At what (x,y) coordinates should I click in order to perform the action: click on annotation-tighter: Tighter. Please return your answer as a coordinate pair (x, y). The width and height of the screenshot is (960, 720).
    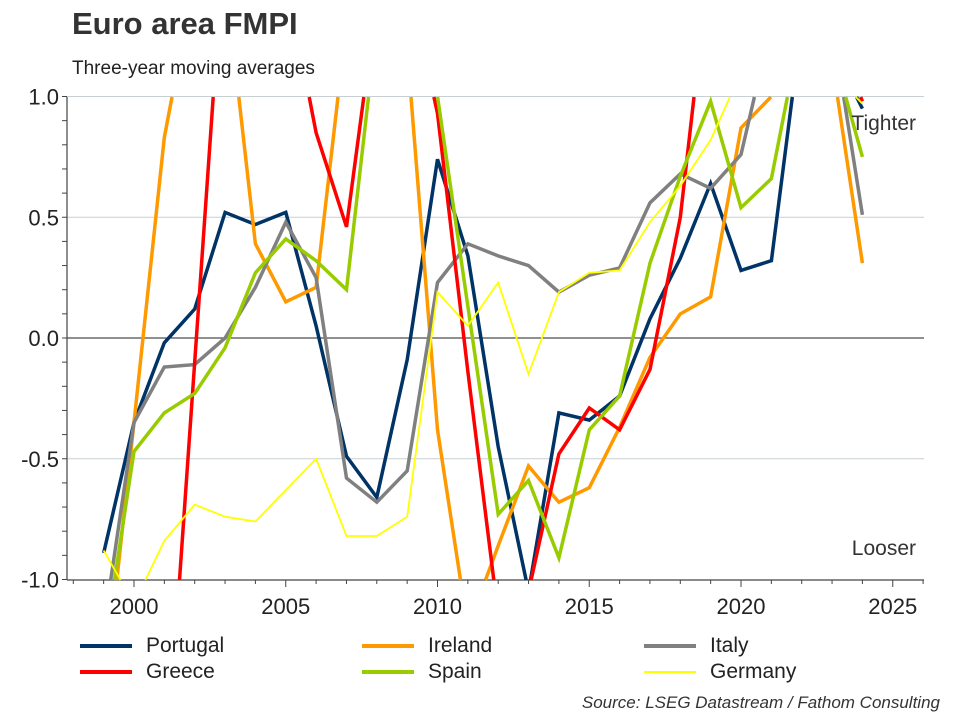
    Looking at the image, I should click on (883, 123).